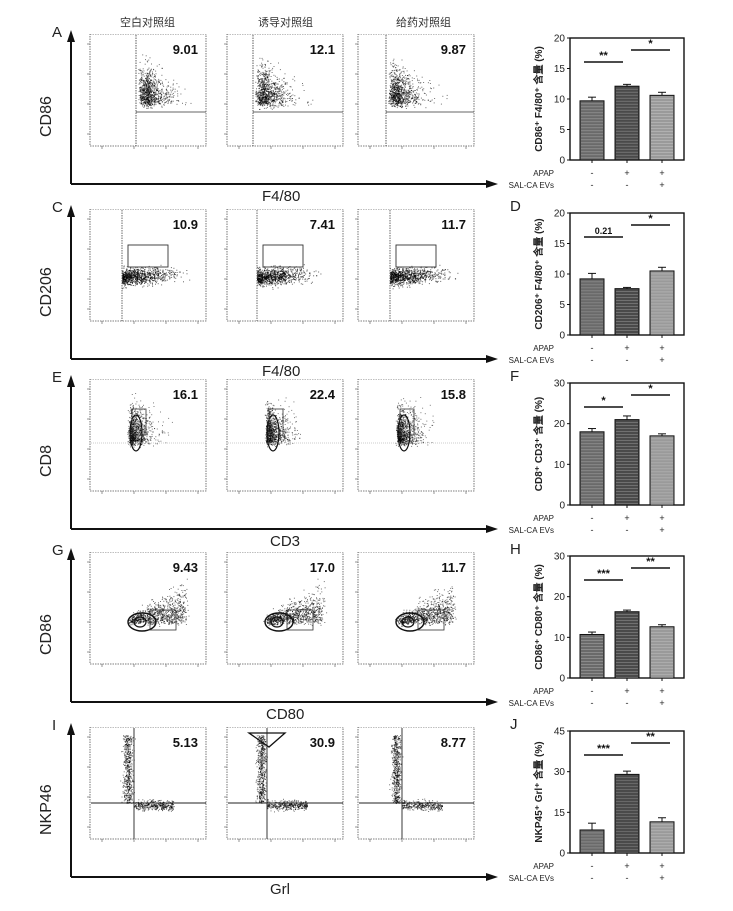  Describe the element at coordinates (185, 49) in the screenshot. I see `gate-percentage: 9.01` at that location.